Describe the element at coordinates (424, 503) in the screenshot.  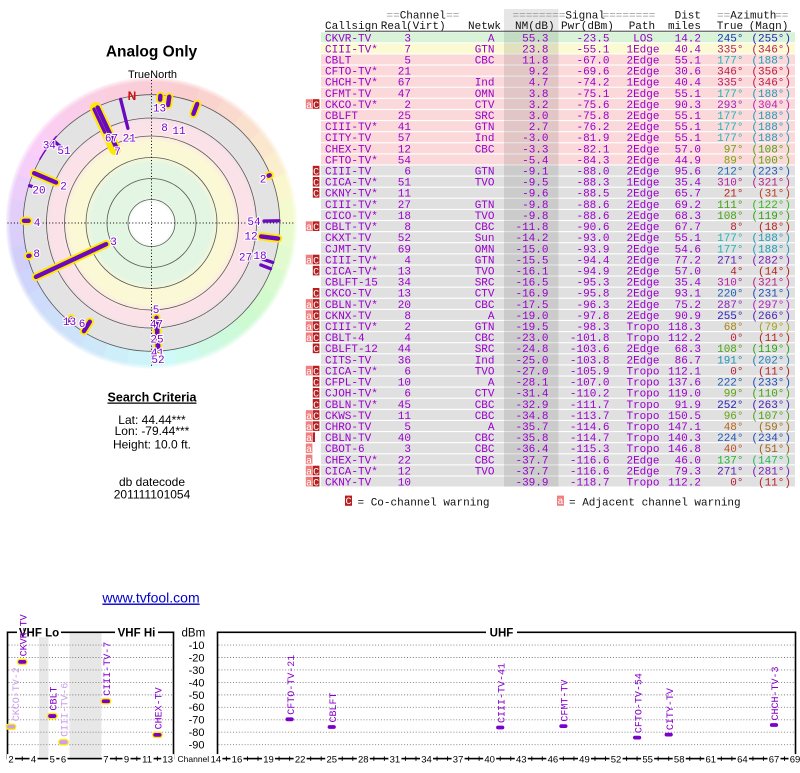
I see `svg-text: = Co-channel warning` at that location.